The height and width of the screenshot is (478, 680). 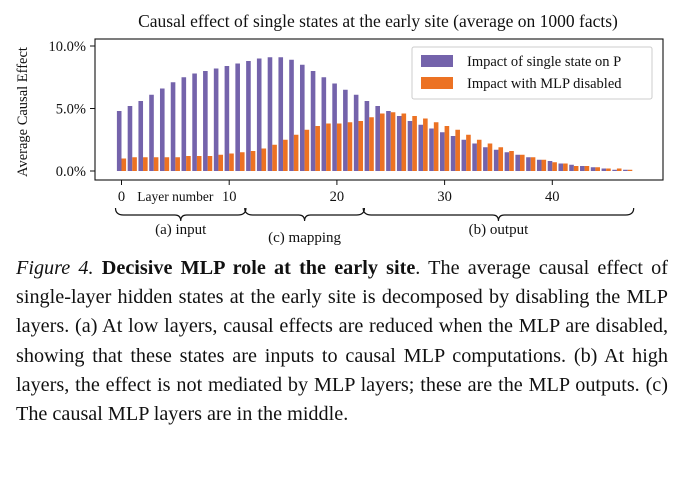 I want to click on legend-box, so click(x=532, y=73).